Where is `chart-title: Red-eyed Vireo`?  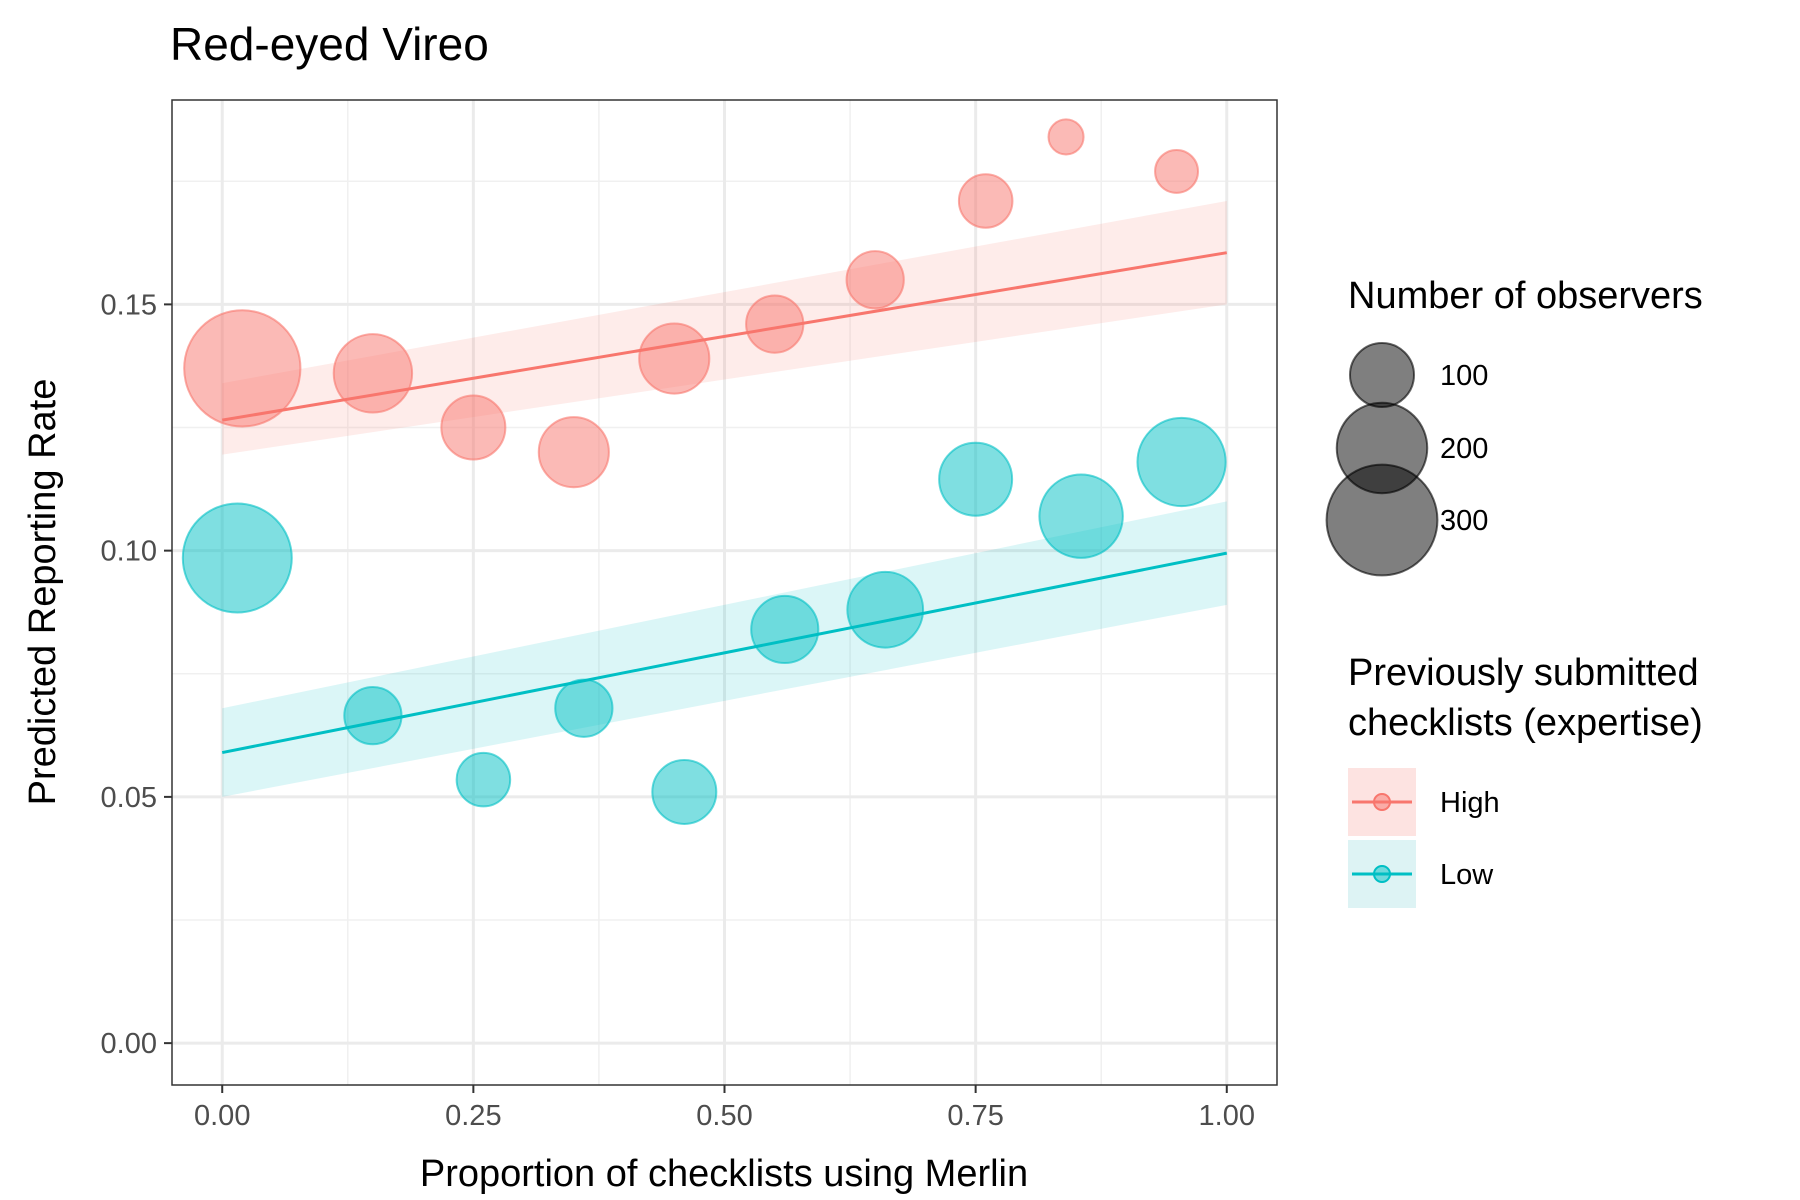 chart-title: Red-eyed Vireo is located at coordinates (329, 44).